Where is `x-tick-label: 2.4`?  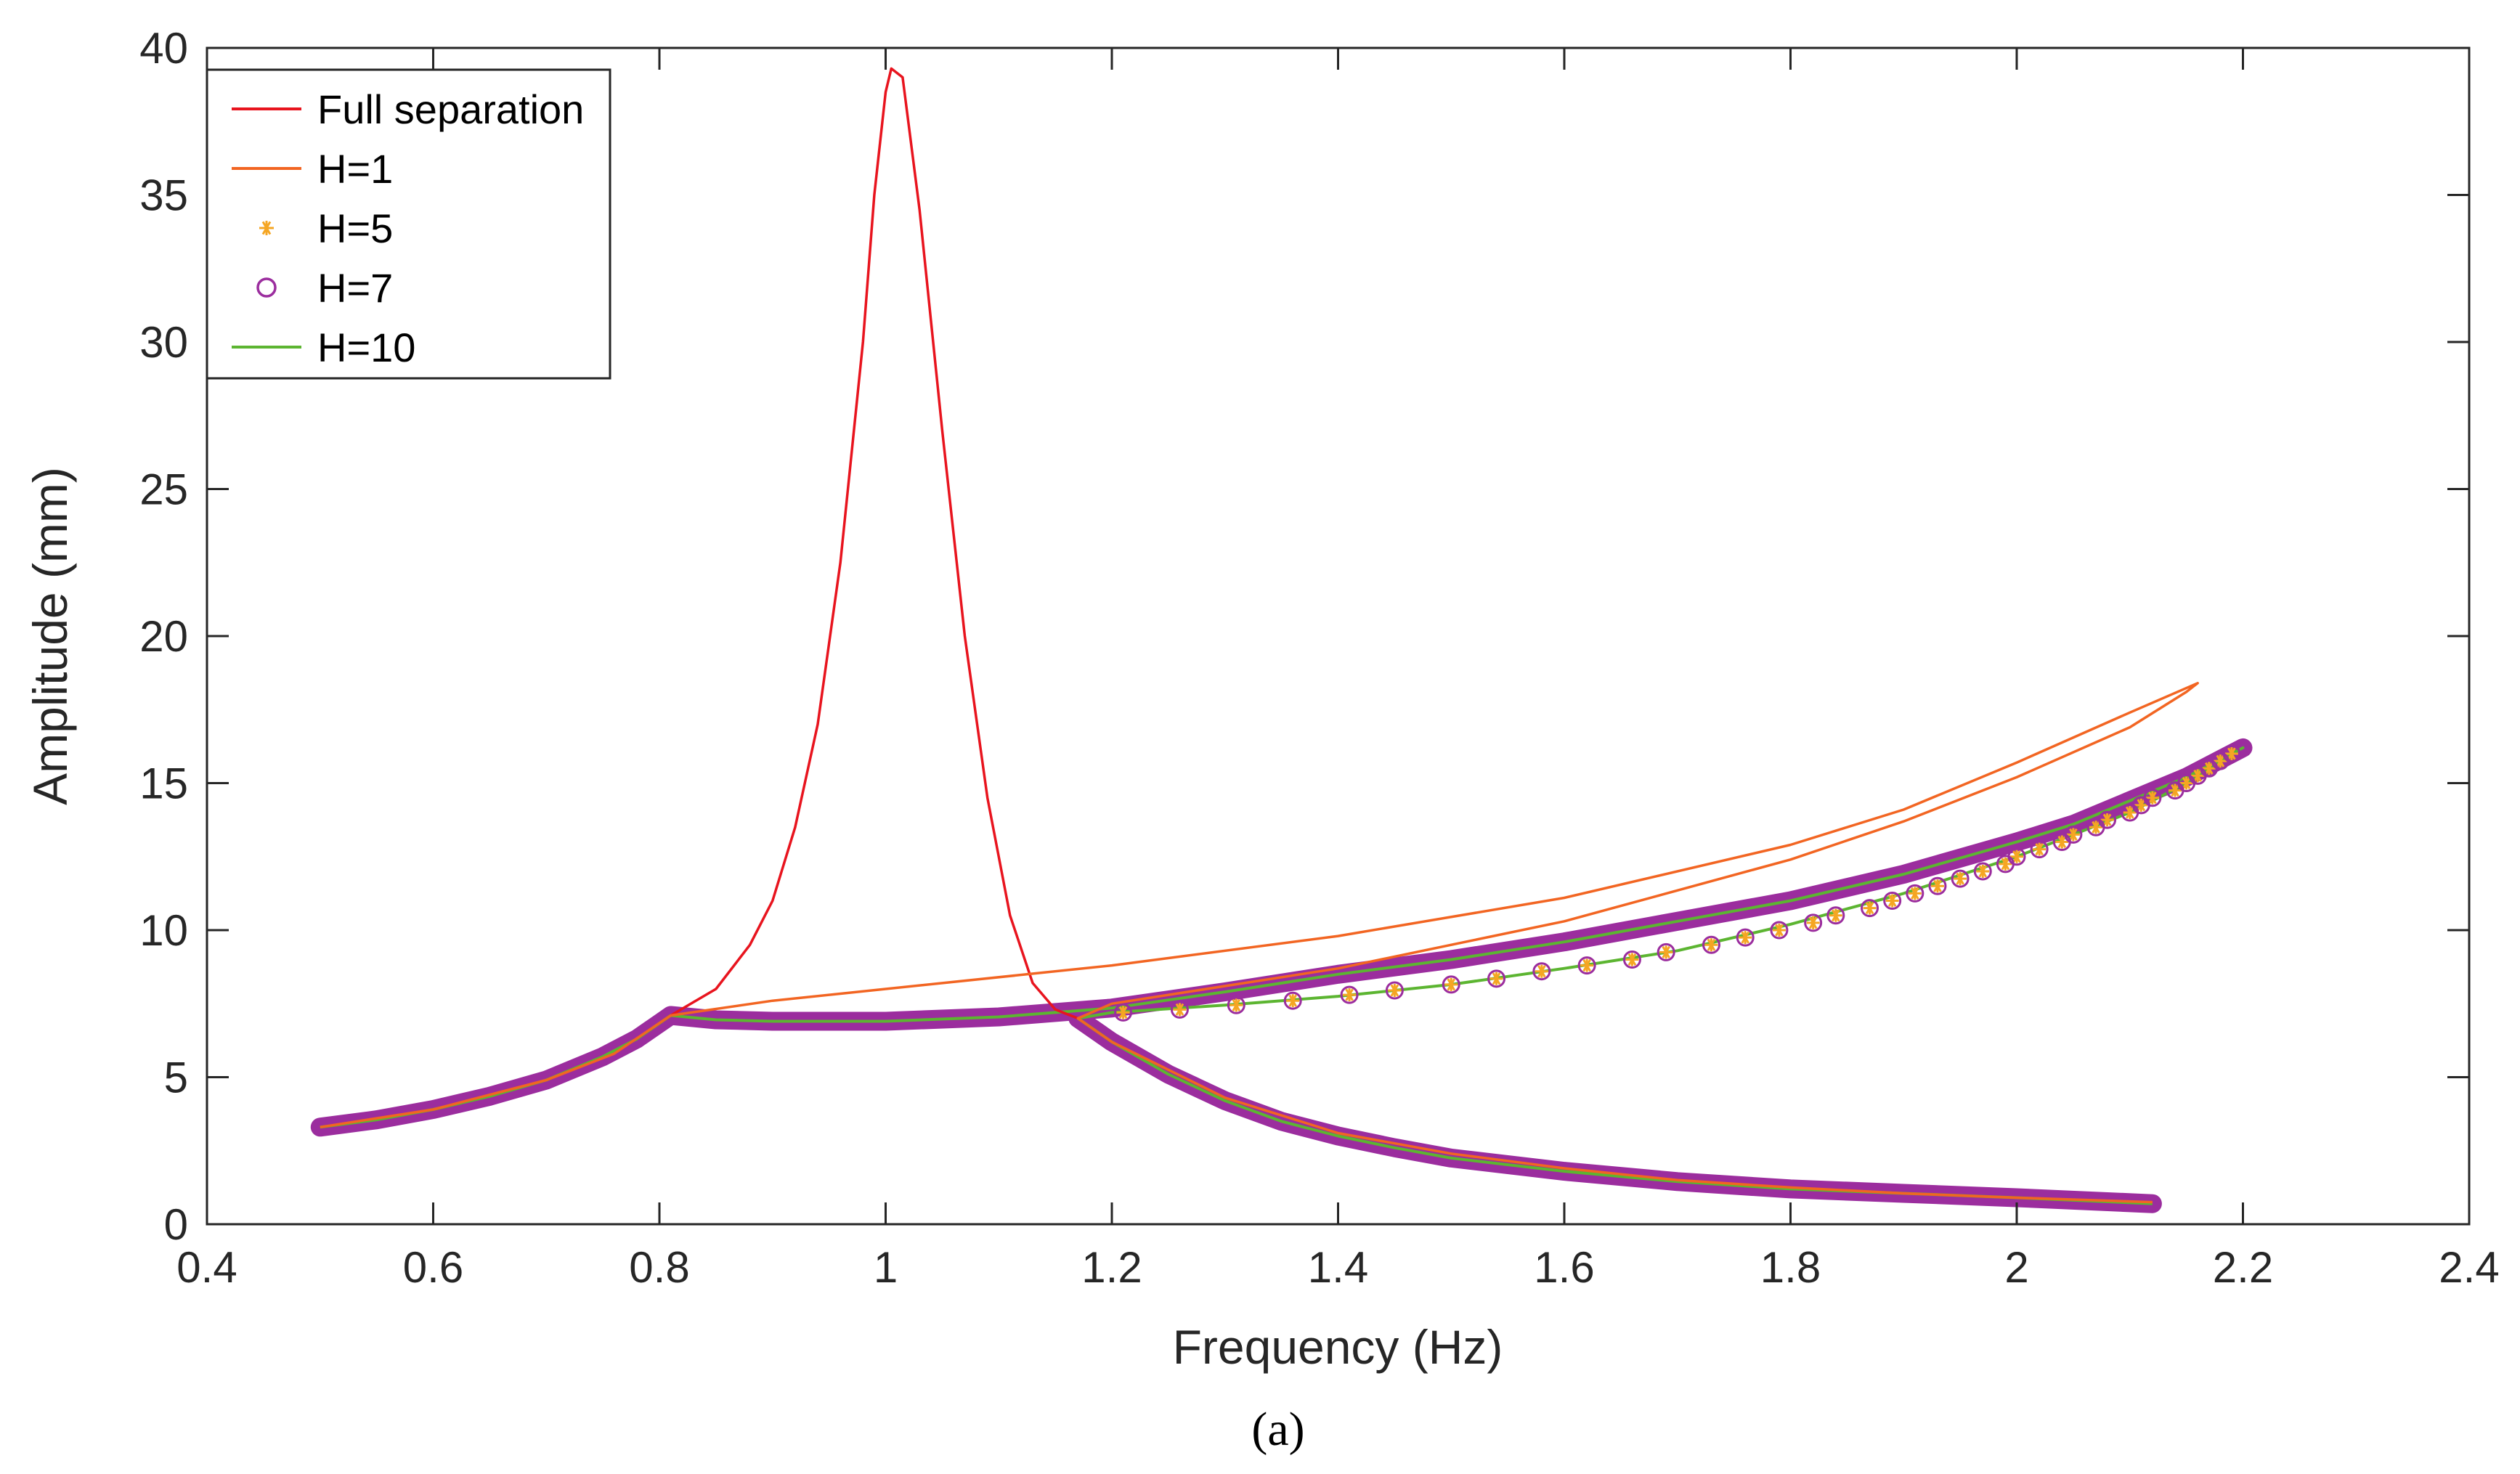
x-tick-label: 2.4 is located at coordinates (2469, 1267).